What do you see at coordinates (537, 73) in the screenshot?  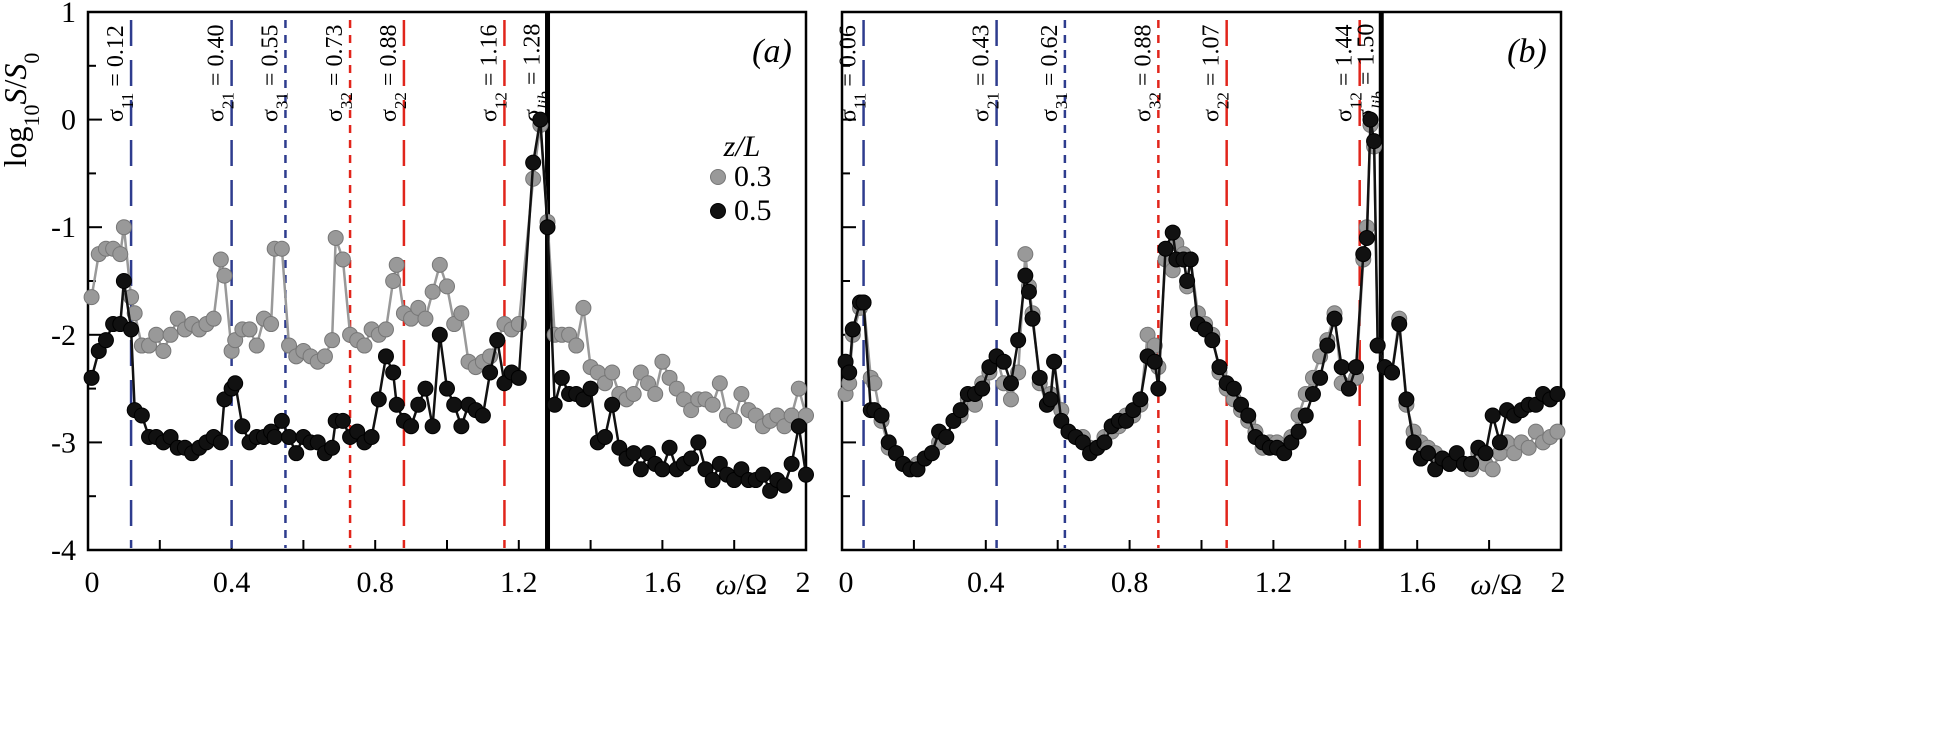 I see `vline-label: σlib = 1.28` at bounding box center [537, 73].